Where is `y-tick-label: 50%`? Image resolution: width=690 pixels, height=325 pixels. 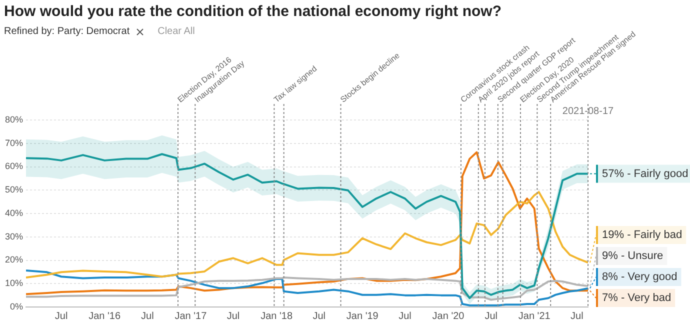 y-tick-label: 50% is located at coordinates (14, 189).